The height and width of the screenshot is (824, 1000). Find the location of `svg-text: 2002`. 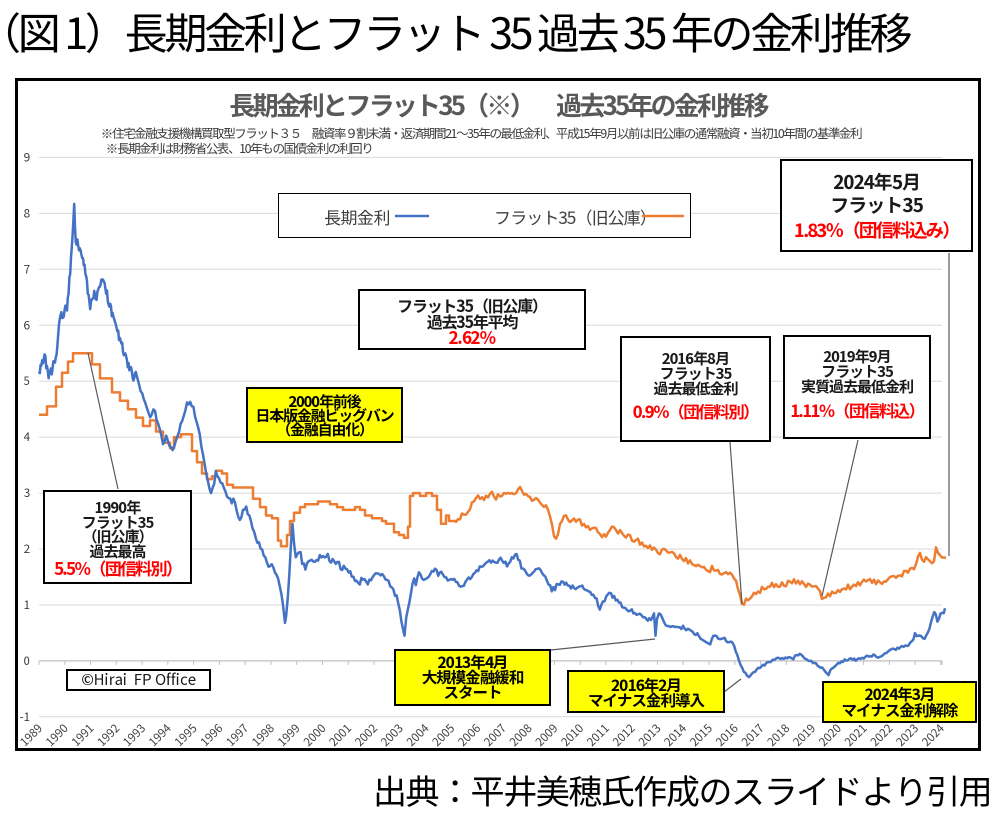

svg-text: 2002 is located at coordinates (366, 735).